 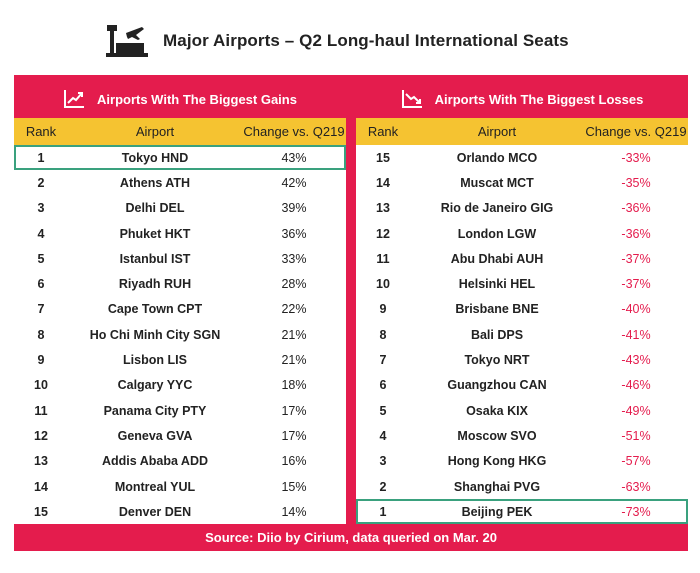 I want to click on table-row: 8 Ho Chi Minh City SGN 21%, so click(x=180, y=334).